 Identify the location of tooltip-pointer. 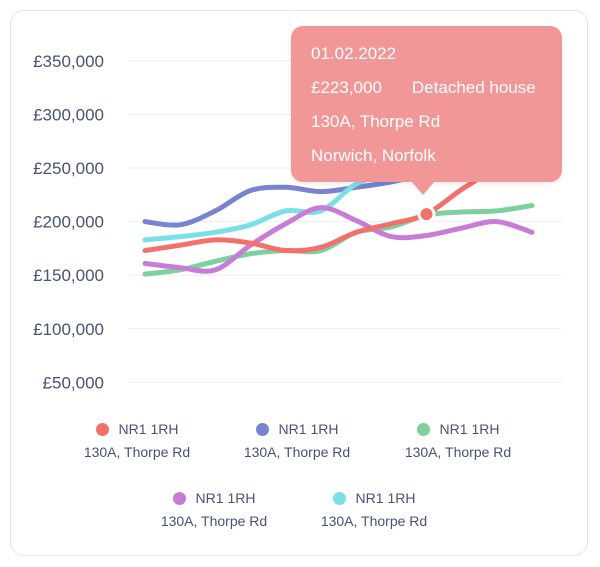
(423, 188).